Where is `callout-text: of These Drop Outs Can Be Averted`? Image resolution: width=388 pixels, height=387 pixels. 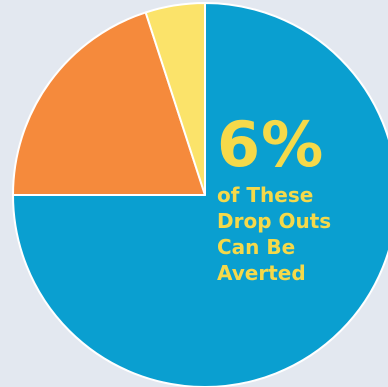 callout-text: of These Drop Outs Can Be Averted is located at coordinates (301, 234).